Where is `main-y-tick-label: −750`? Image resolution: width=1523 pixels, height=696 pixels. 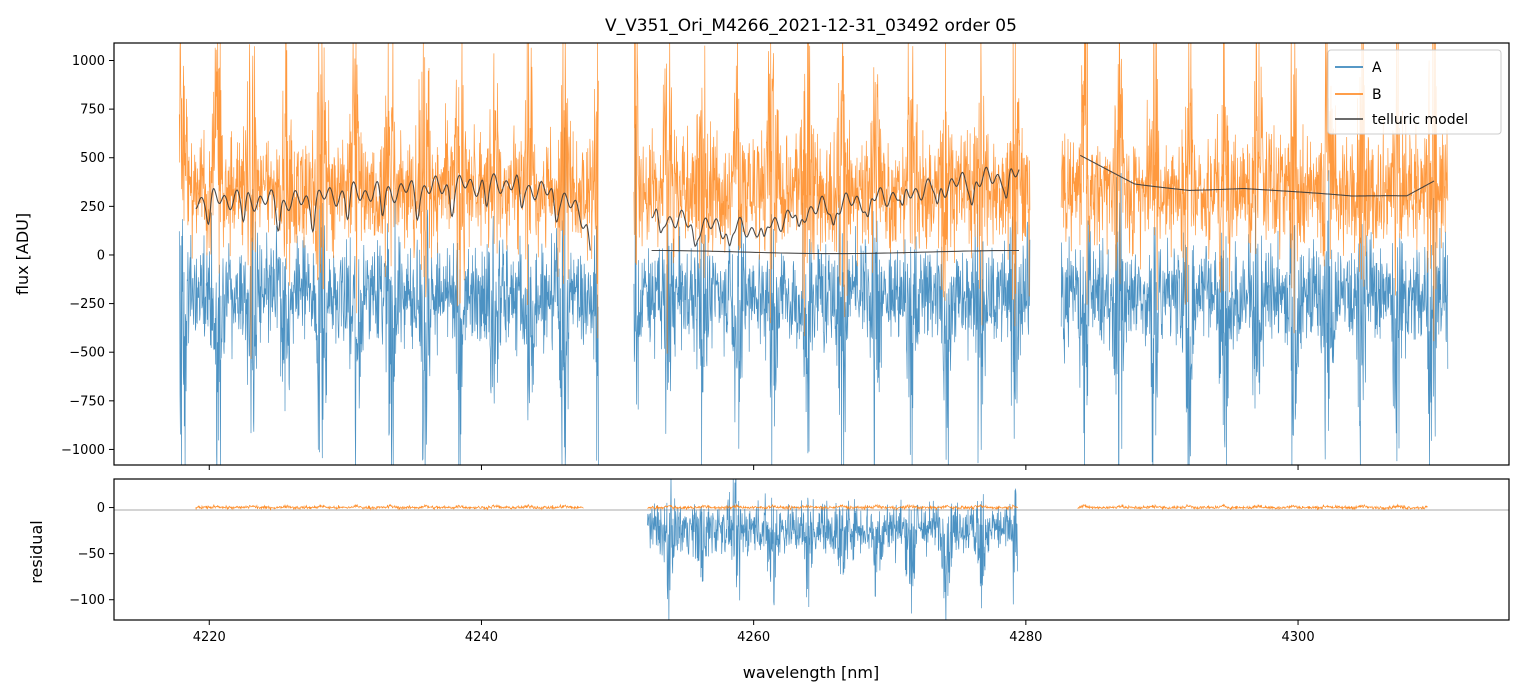 main-y-tick-label: −750 is located at coordinates (87, 401).